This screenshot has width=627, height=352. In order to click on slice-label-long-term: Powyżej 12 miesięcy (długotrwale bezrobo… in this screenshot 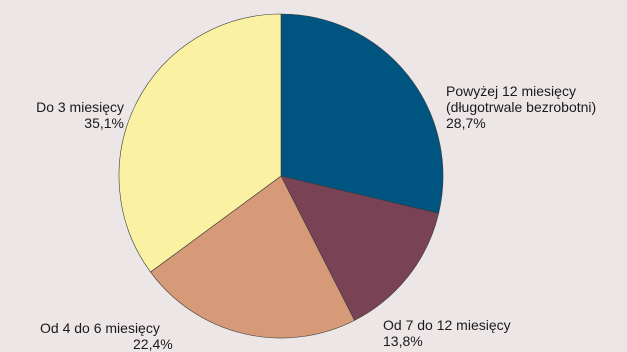, I will do `click(521, 107)`.